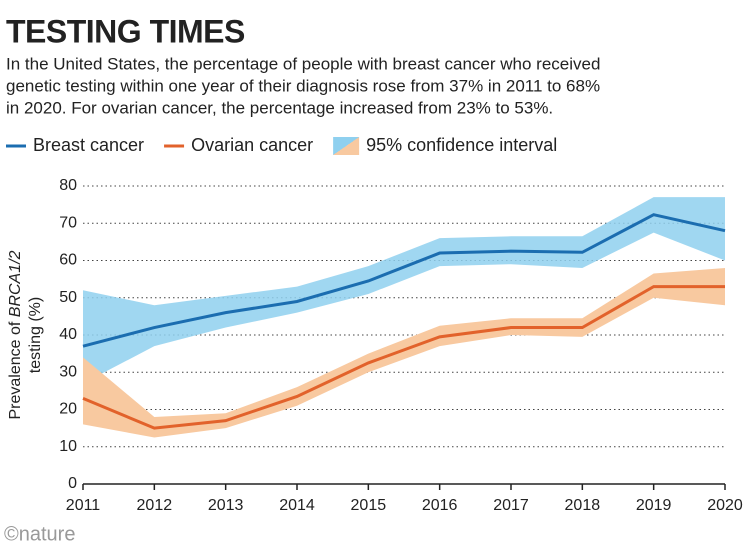  What do you see at coordinates (583, 505) in the screenshot?
I see `x-tick-label: 2018` at bounding box center [583, 505].